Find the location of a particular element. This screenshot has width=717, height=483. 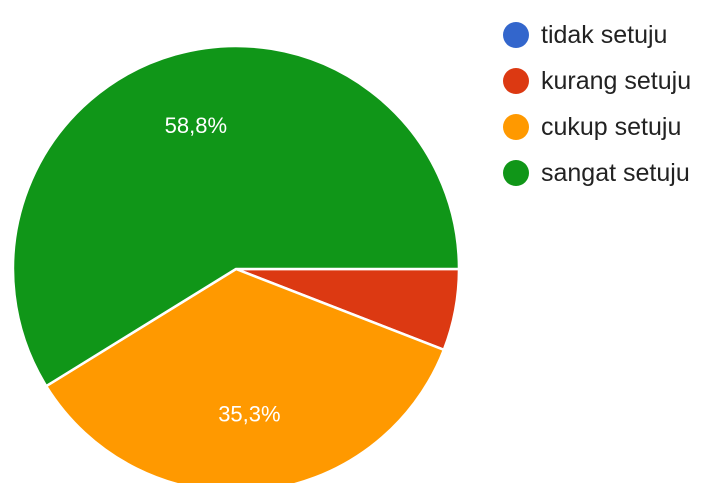

legend-swatch-cukup-setuju is located at coordinates (516, 127).